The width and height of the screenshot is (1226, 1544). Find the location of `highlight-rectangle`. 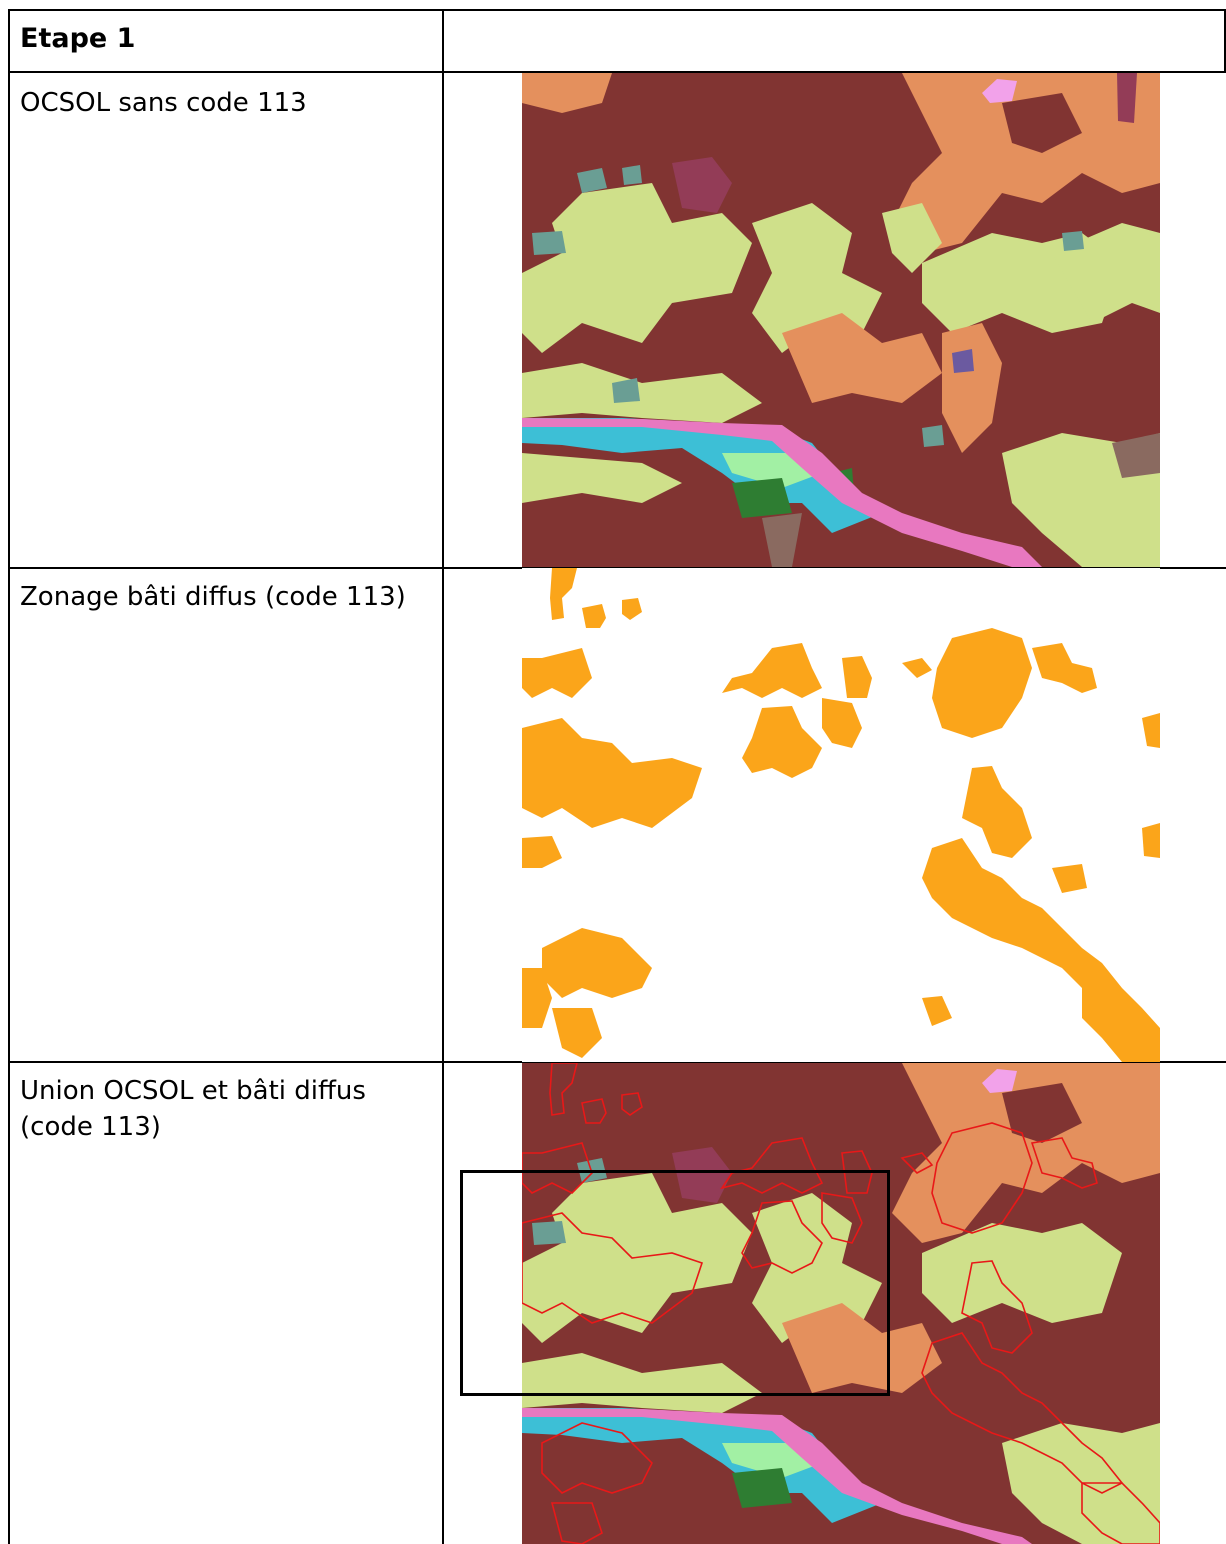

highlight-rectangle is located at coordinates (675, 1283).